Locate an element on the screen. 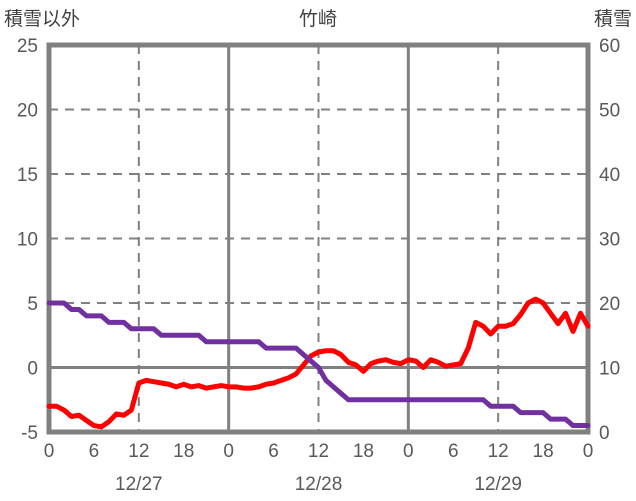  ytick-label-left: 15 is located at coordinates (27, 175).